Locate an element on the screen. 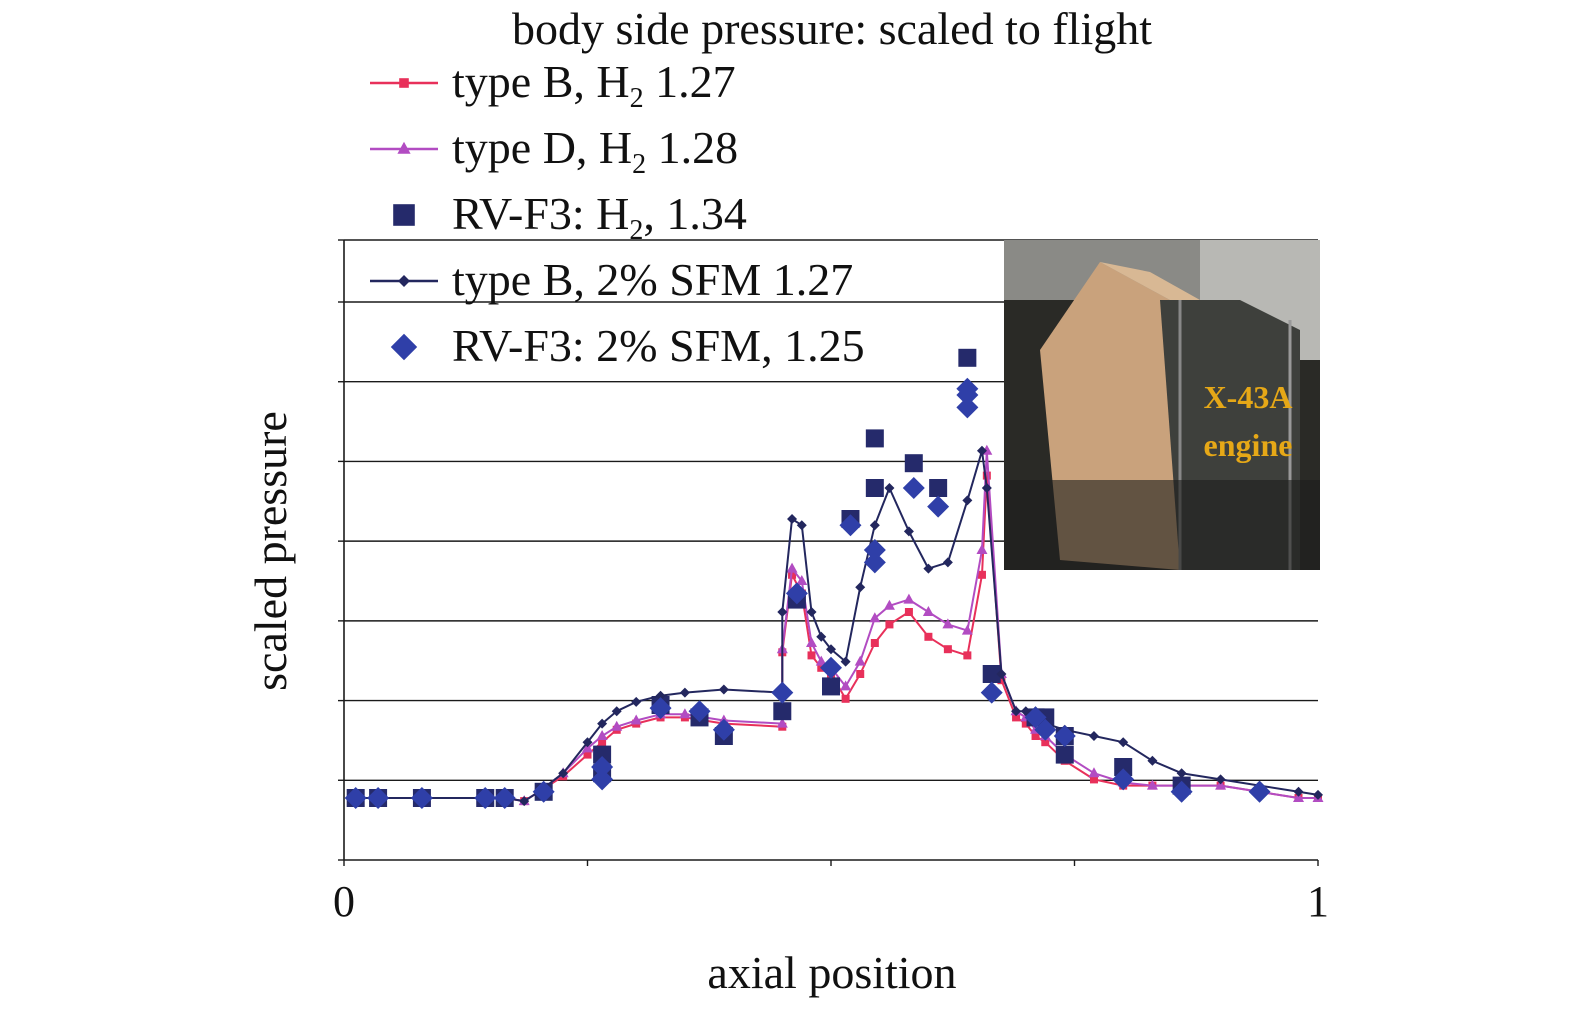 This screenshot has width=1575, height=1011. legend-label: type D, H2 1.28 is located at coordinates (595, 151).